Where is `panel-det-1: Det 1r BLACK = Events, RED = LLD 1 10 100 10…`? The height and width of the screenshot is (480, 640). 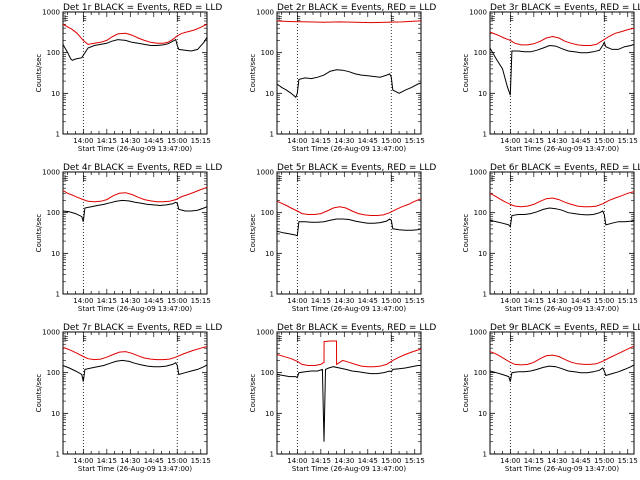
panel-det-1: Det 1r BLACK = Events, RED = LLD 1 10 100 10… is located at coordinates (128, 78).